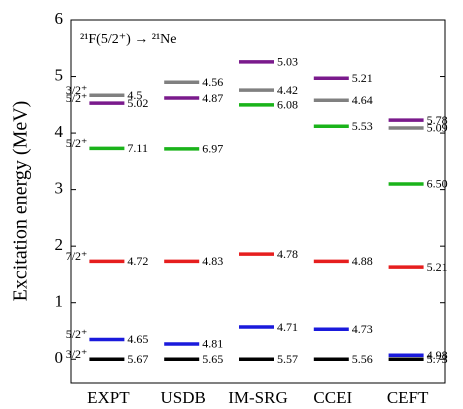 The height and width of the screenshot is (409, 463). Describe the element at coordinates (287, 359) in the screenshot. I see `level-label: 5.57` at that location.